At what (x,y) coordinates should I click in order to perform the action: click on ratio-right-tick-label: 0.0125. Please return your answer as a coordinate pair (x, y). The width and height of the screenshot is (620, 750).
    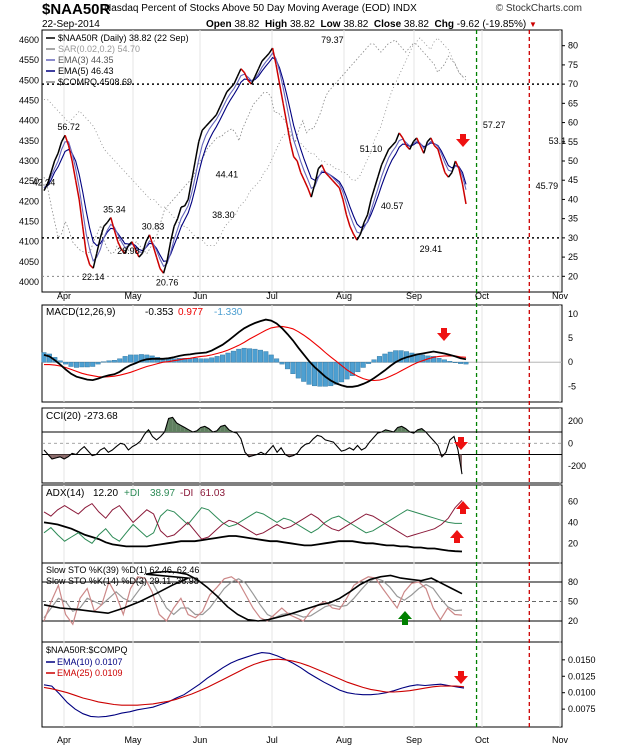
    Looking at the image, I should click on (582, 676).